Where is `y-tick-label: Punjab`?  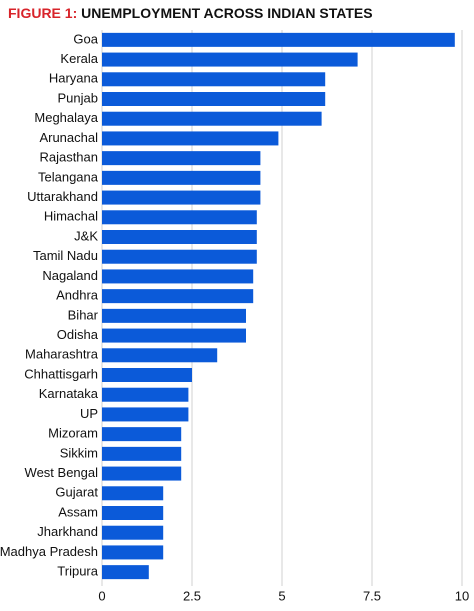 y-tick-label: Punjab is located at coordinates (78, 97).